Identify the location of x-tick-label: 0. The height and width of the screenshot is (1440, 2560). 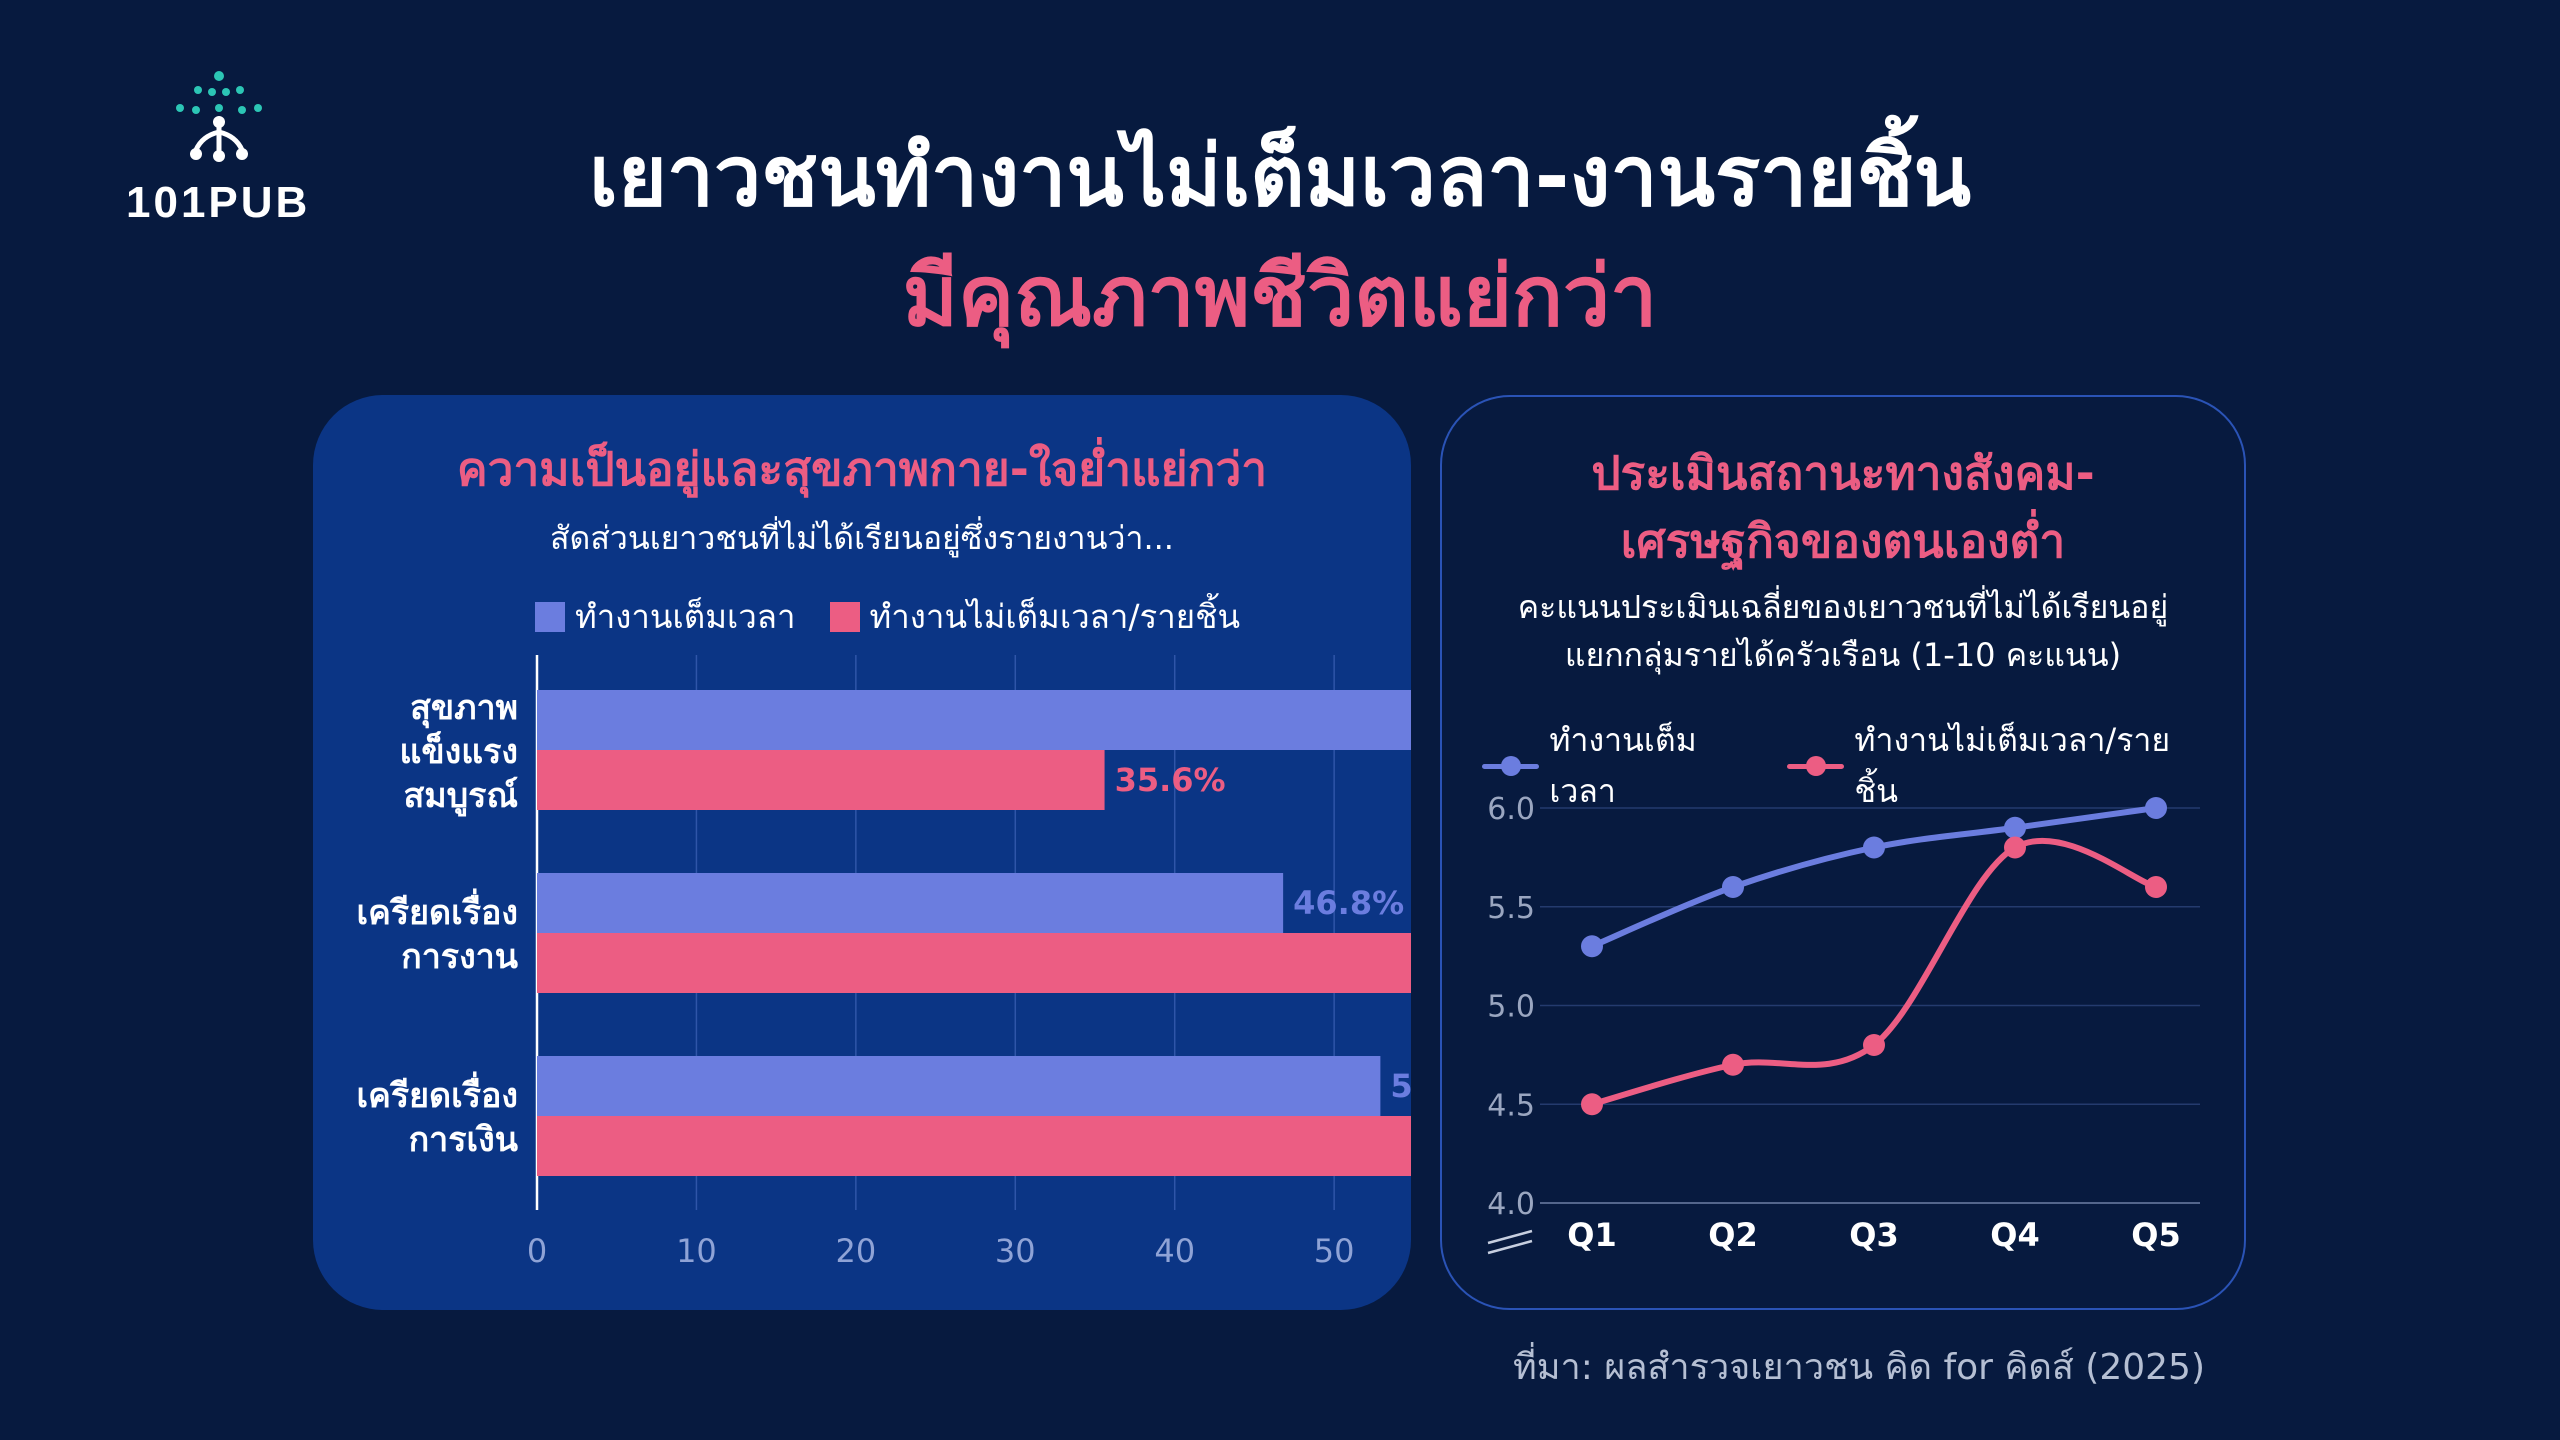
(537, 1251).